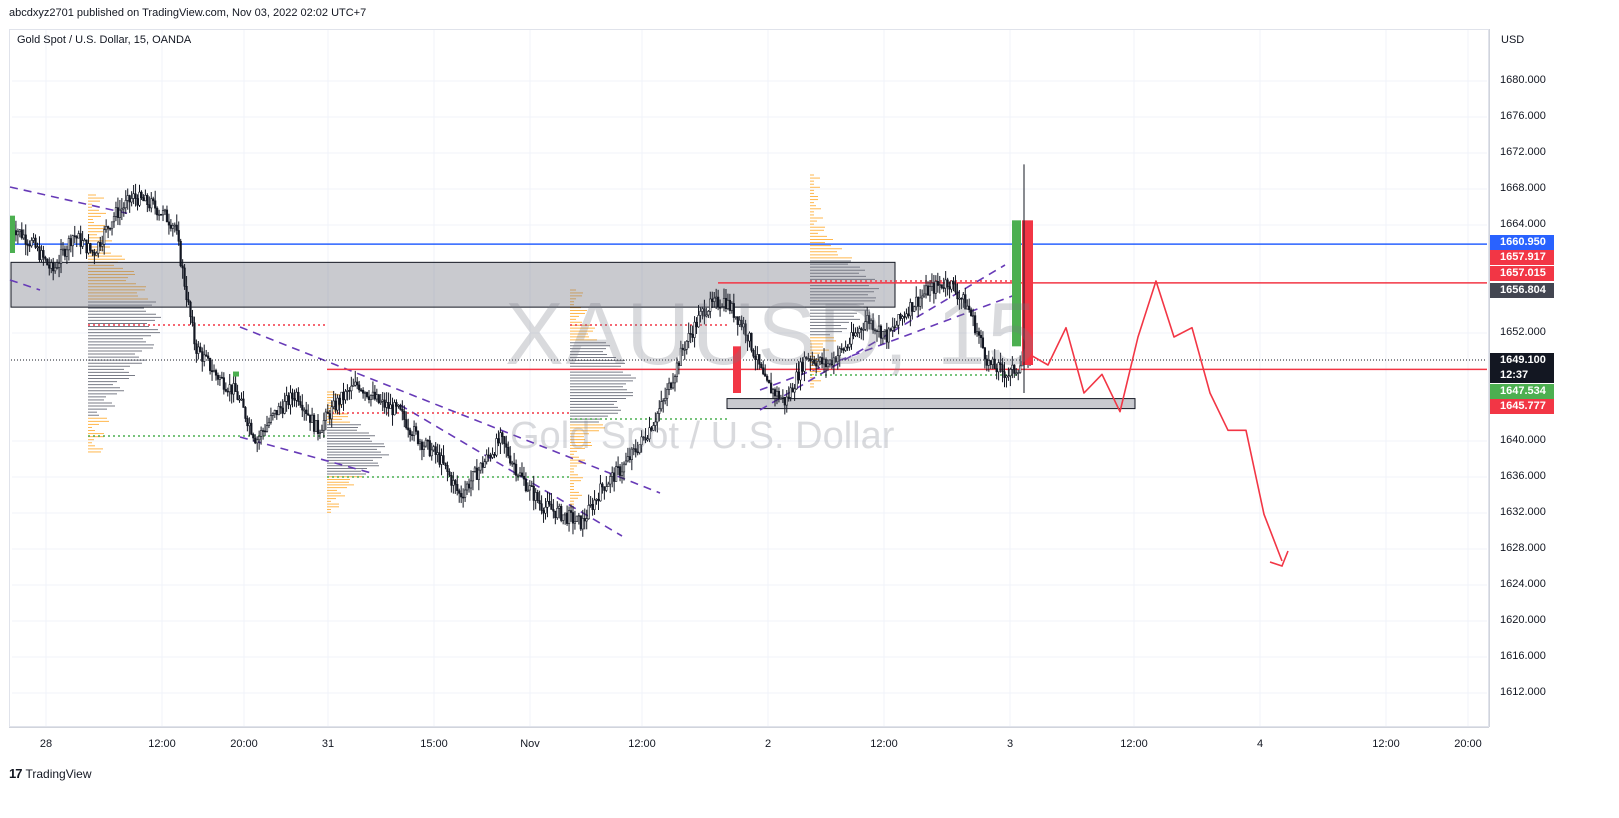  Describe the element at coordinates (58, 773) in the screenshot. I see `tradingview-brand: TradingView` at that location.